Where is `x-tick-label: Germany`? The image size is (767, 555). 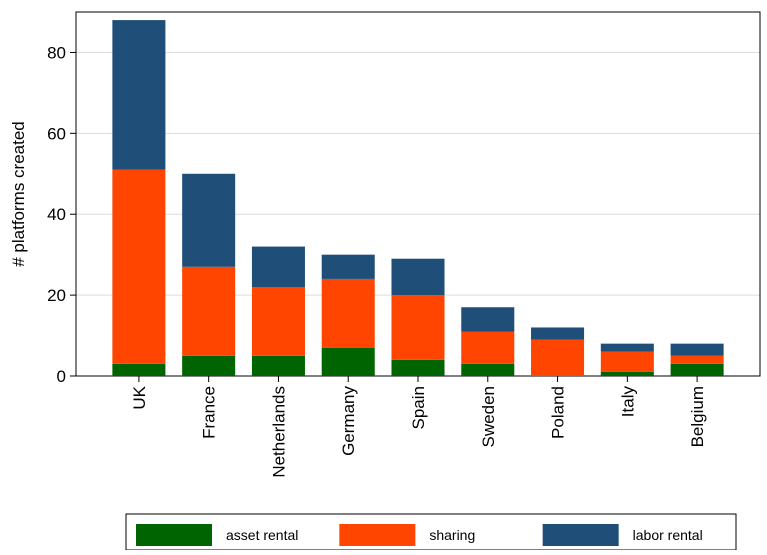 x-tick-label: Germany is located at coordinates (348, 421).